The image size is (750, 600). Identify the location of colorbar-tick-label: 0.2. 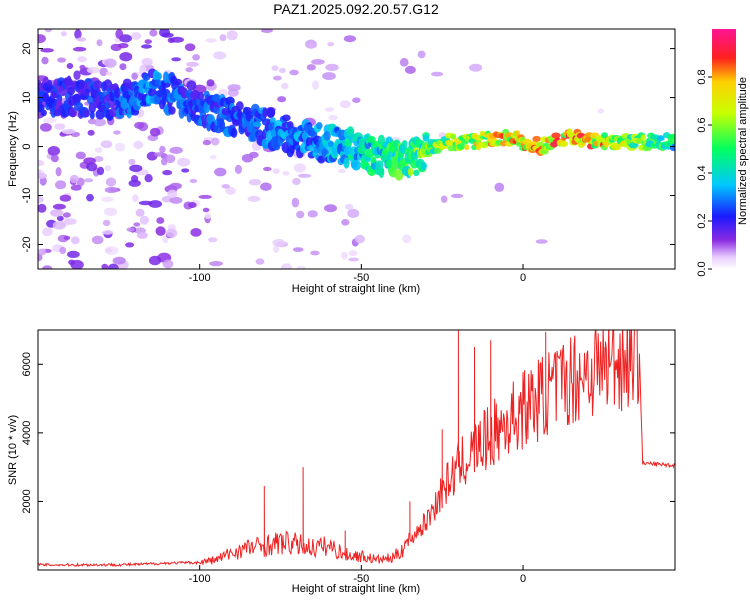
(702, 220).